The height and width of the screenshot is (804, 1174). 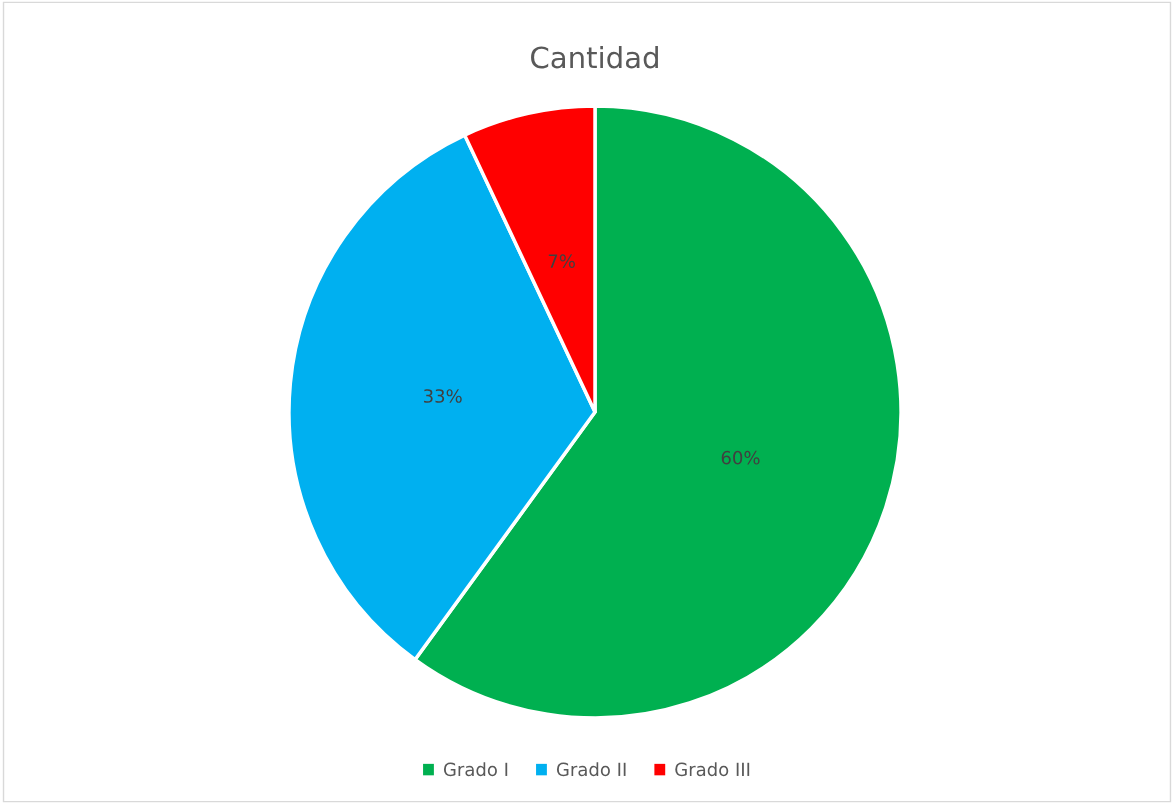 What do you see at coordinates (712, 769) in the screenshot?
I see `legend-label: Grado III` at bounding box center [712, 769].